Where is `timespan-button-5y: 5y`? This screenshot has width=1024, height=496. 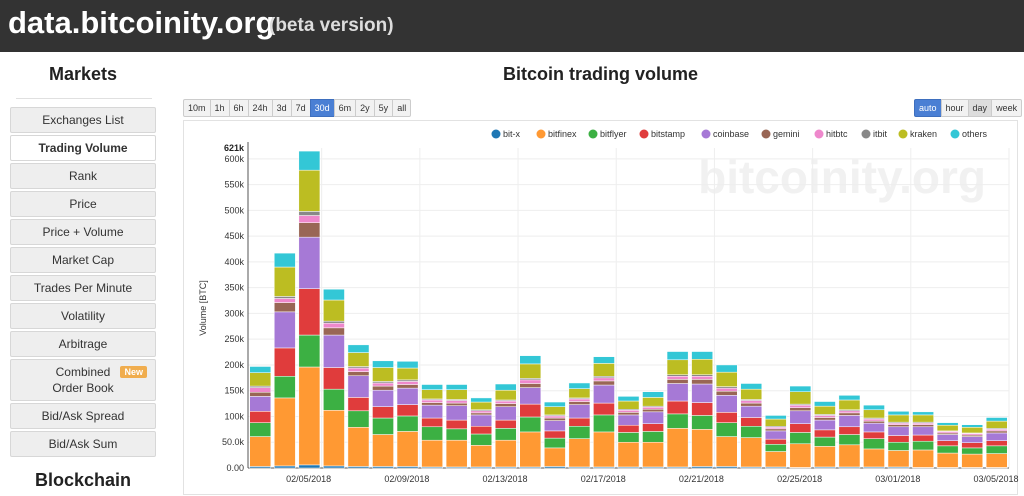 timespan-button-5y: 5y is located at coordinates (383, 108).